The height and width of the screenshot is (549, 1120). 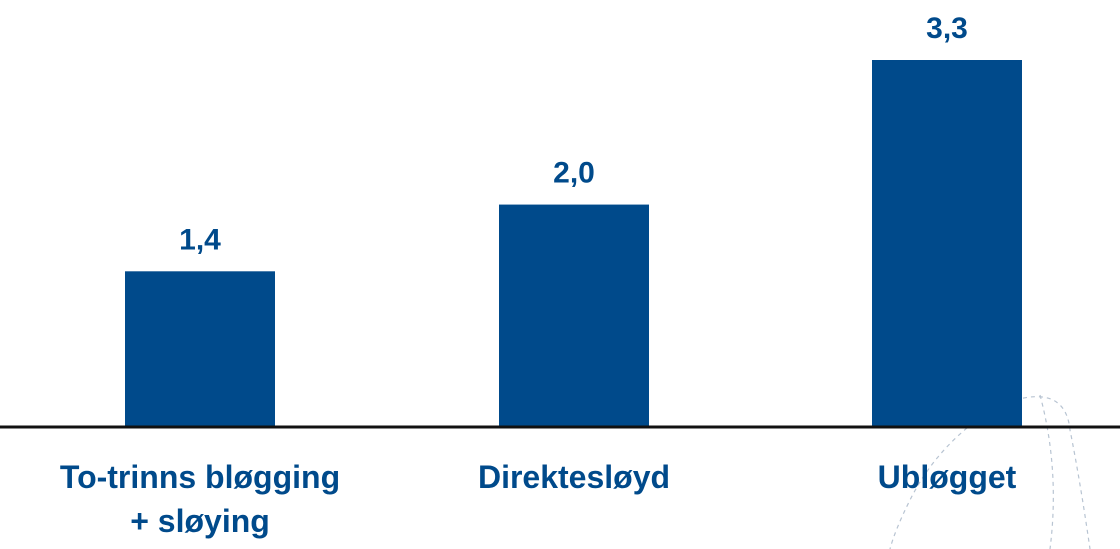 What do you see at coordinates (200, 477) in the screenshot?
I see `category-label: To-trinns bløgging` at bounding box center [200, 477].